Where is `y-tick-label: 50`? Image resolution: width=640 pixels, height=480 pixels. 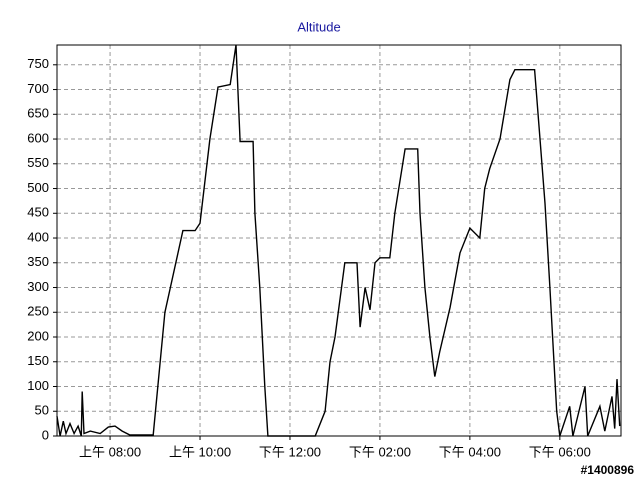
y-tick-label: 50 is located at coordinates (42, 410).